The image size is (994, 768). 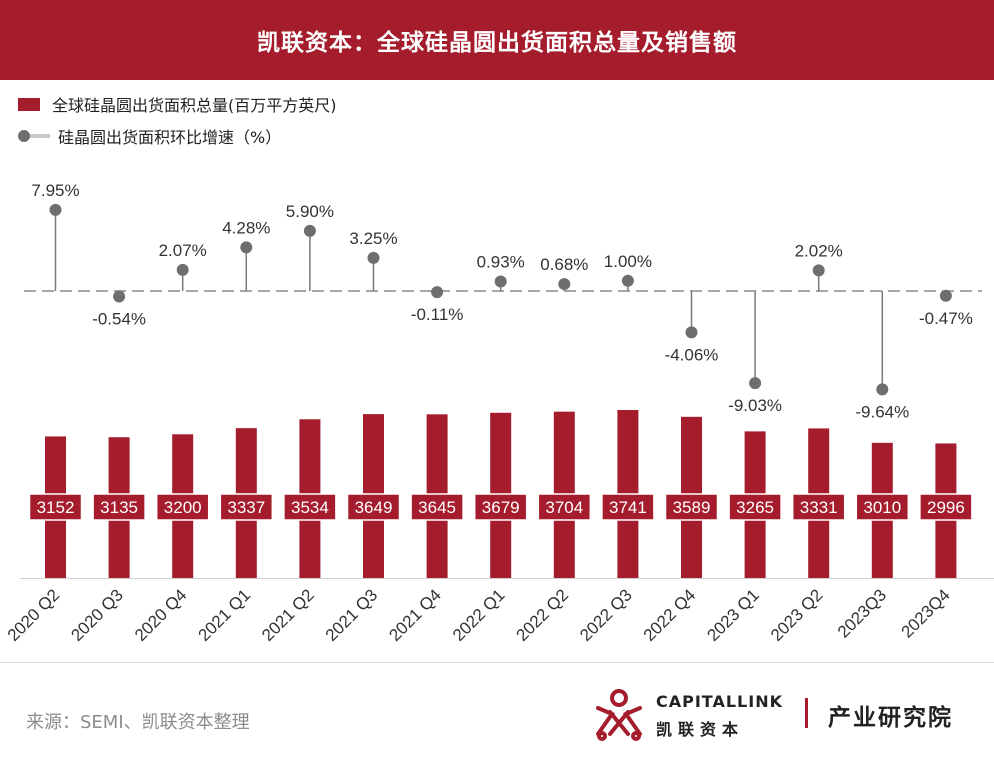 I want to click on bar-value-label: 3679, so click(x=501, y=507).